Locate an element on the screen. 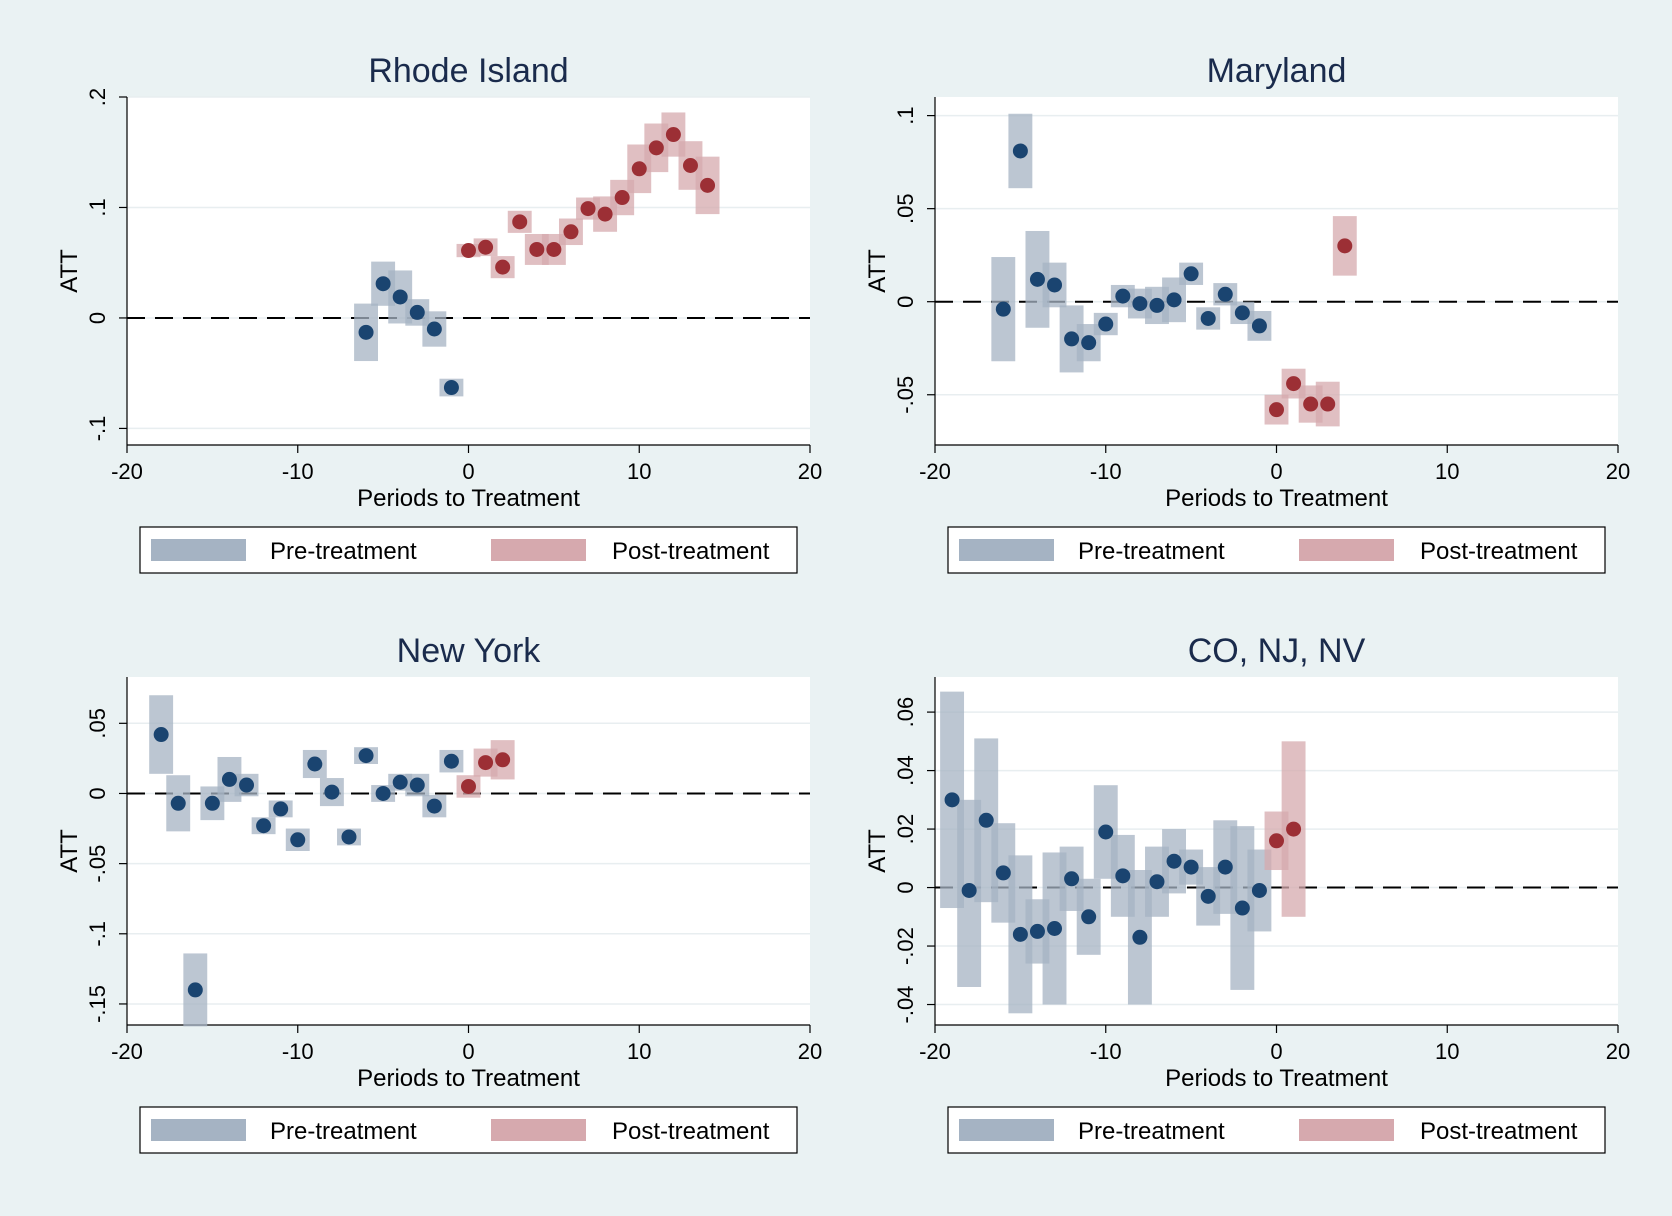  panel-title: Rhode Island is located at coordinates (468, 71).